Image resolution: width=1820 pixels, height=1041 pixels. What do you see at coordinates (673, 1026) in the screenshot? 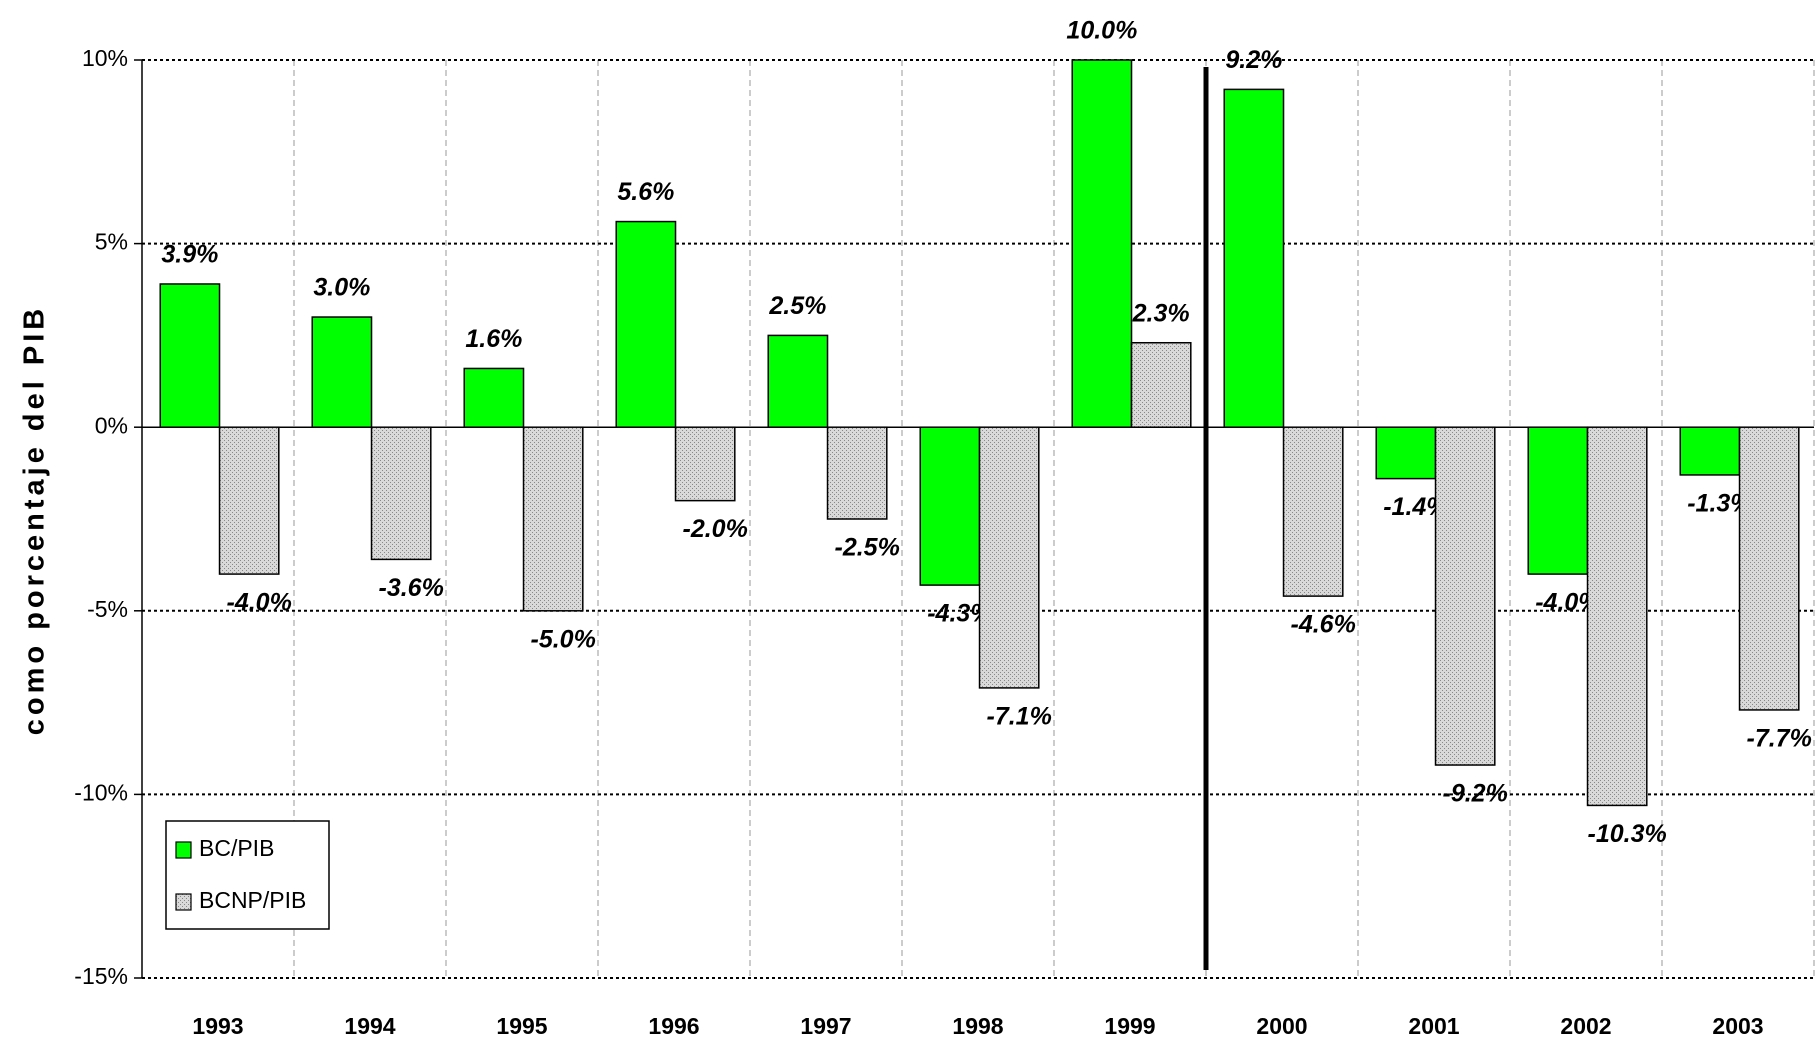
I see `x-tick-label: 1996` at bounding box center [673, 1026].